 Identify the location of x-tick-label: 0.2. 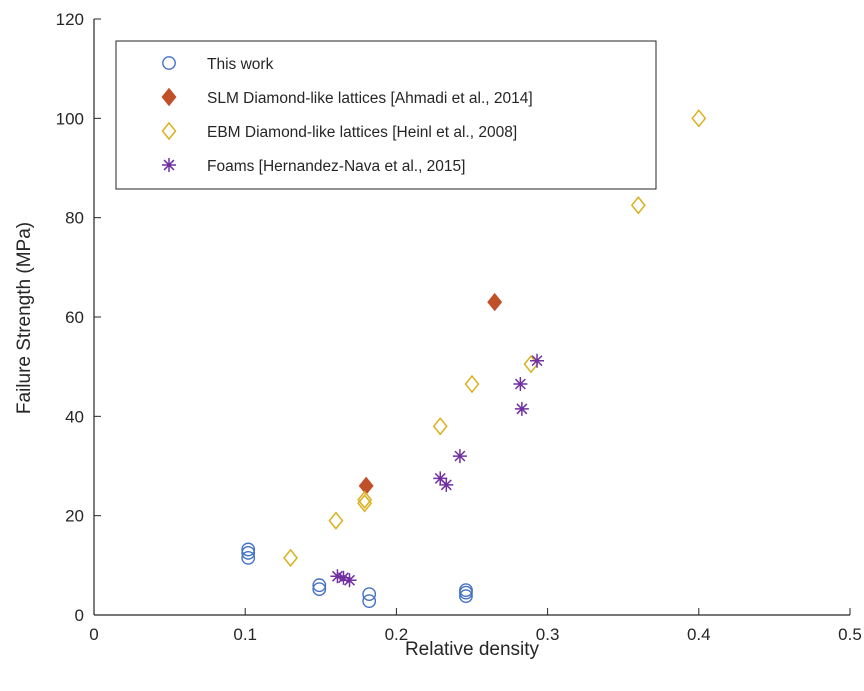
(397, 634).